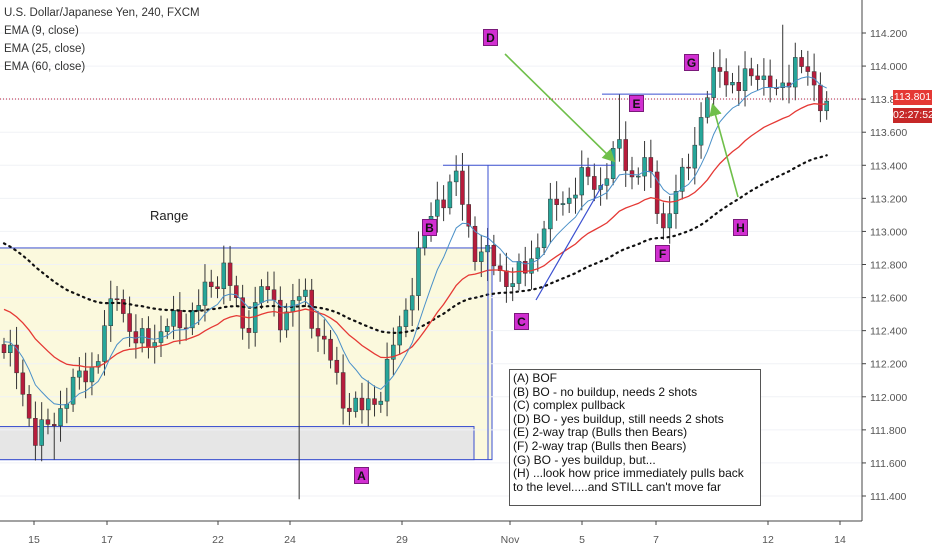  I want to click on y-tick-label: 112.400, so click(888, 332).